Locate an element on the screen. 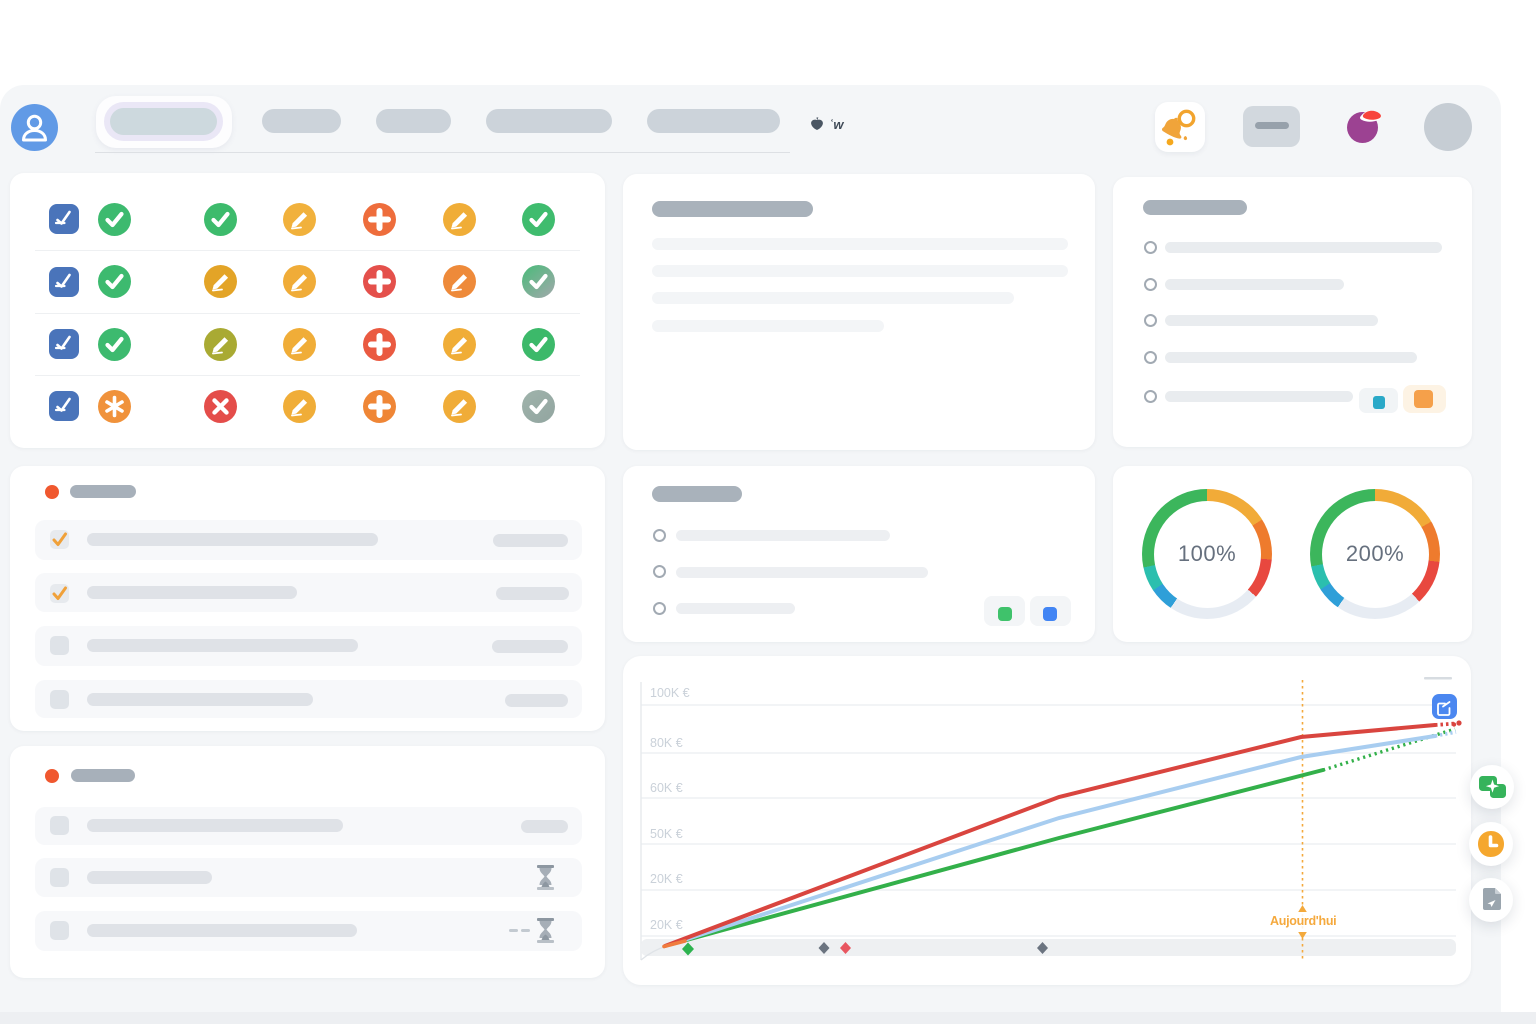 The image size is (1536, 1024). svg-text: Aujourd'hui is located at coordinates (1303, 921).